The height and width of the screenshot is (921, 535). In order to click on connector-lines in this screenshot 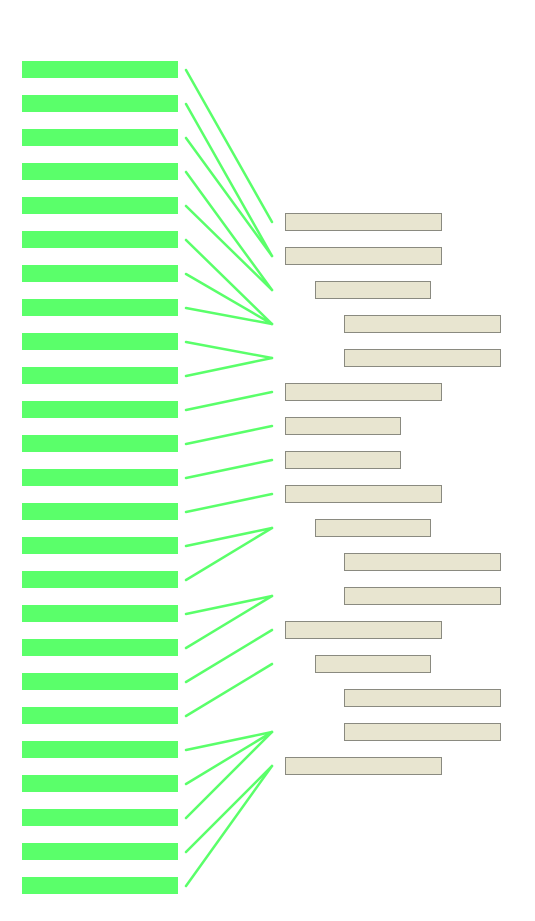, I will do `click(229, 478)`.